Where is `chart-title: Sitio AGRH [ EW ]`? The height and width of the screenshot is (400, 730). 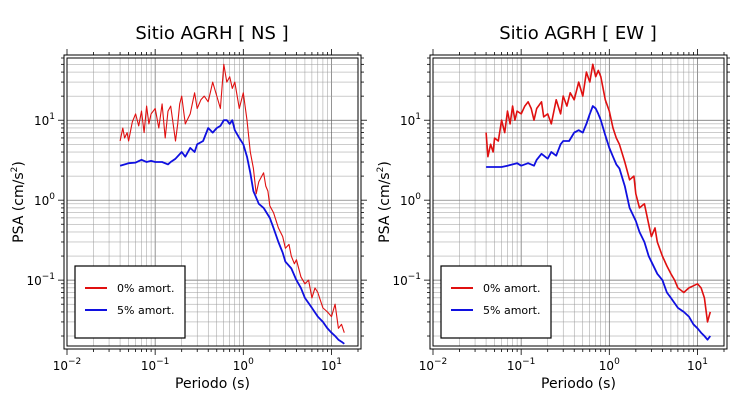
chart-title: Sitio AGRH [ EW ] is located at coordinates (578, 33).